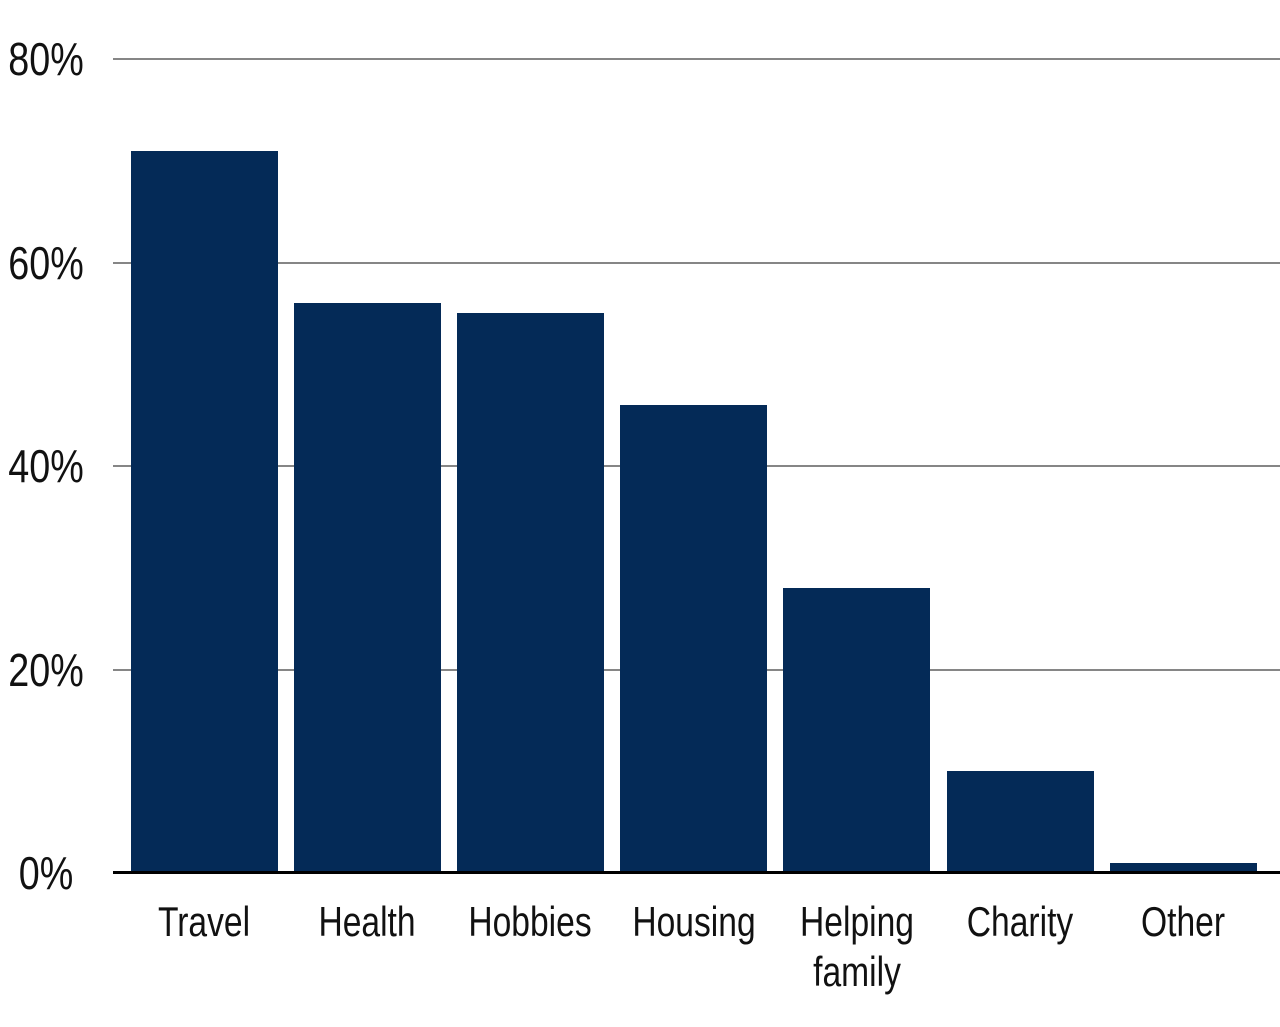 The image size is (1280, 1027). I want to click on bar-hobbies, so click(530, 593).